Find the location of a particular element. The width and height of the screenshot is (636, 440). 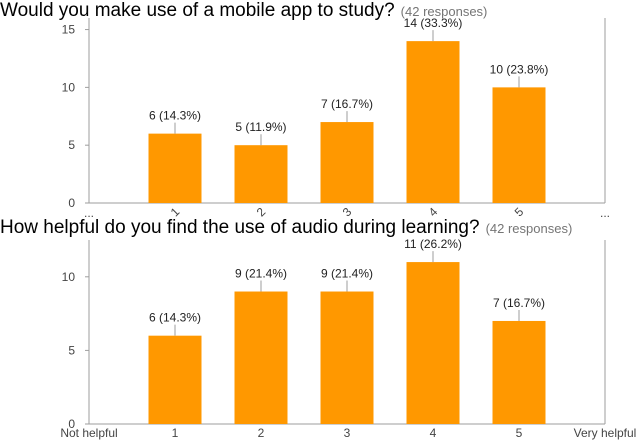

x-end-label-left: Not helpful is located at coordinates (88, 433).